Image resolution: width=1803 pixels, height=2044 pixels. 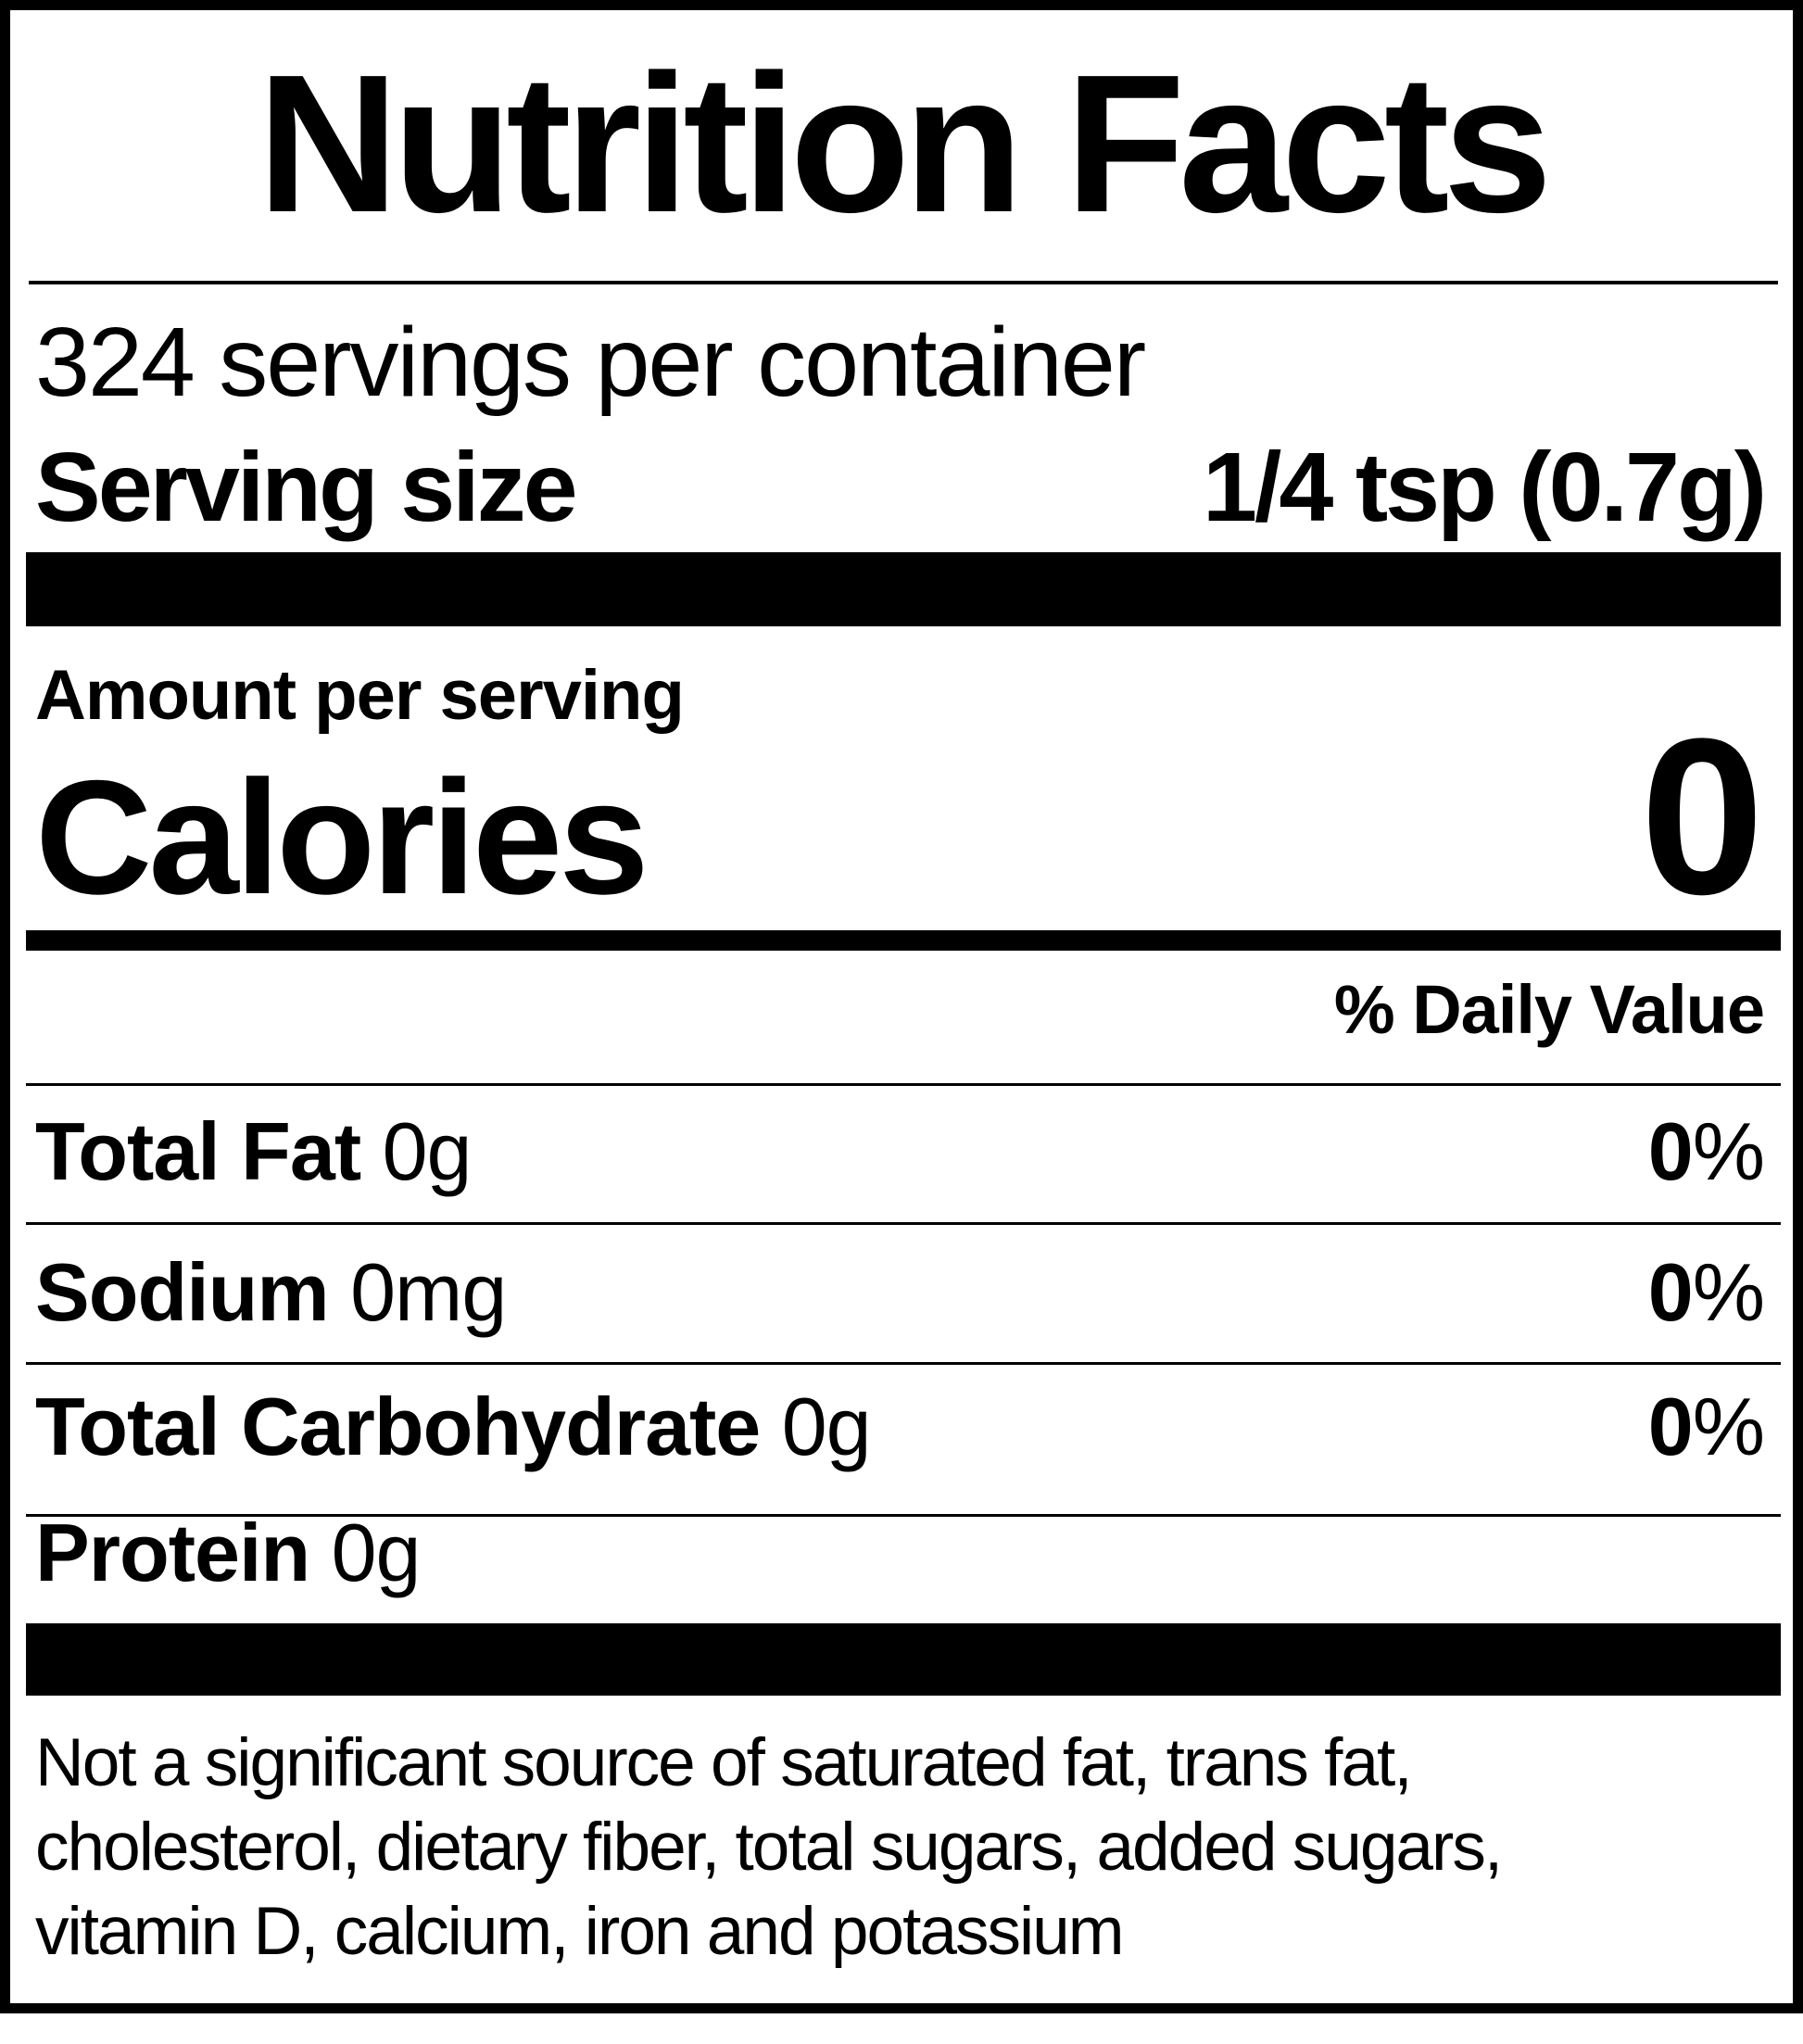 I want to click on serving-size-row: Serving size 1/4 tsp (0.7g), so click(x=901, y=487).